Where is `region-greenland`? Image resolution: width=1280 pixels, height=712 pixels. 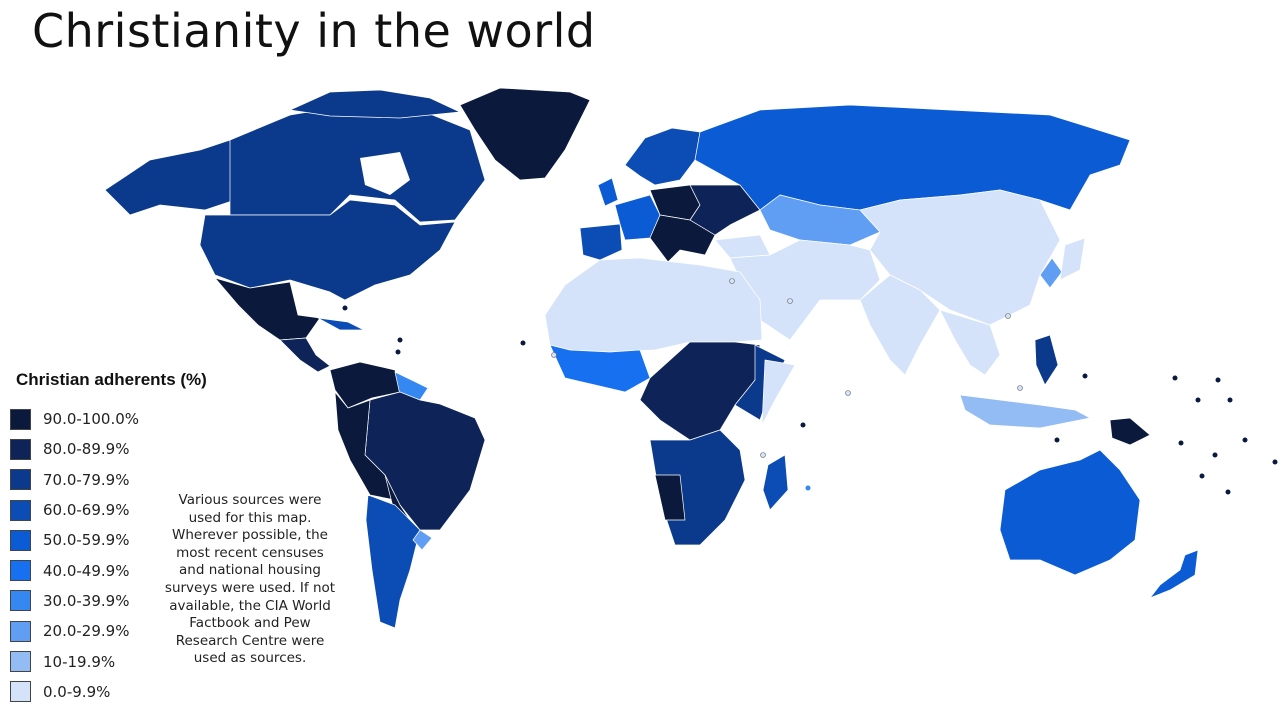 region-greenland is located at coordinates (525, 134).